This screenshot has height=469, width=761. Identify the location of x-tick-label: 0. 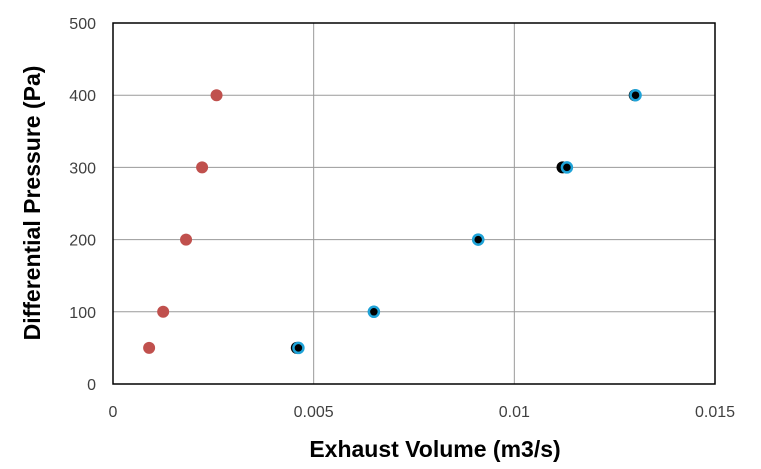
(113, 412).